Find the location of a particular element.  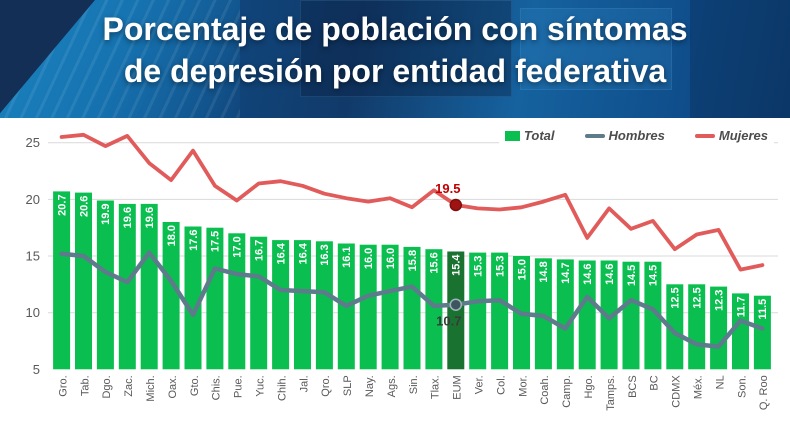

x-axis-label: Pue. is located at coordinates (239, 386).